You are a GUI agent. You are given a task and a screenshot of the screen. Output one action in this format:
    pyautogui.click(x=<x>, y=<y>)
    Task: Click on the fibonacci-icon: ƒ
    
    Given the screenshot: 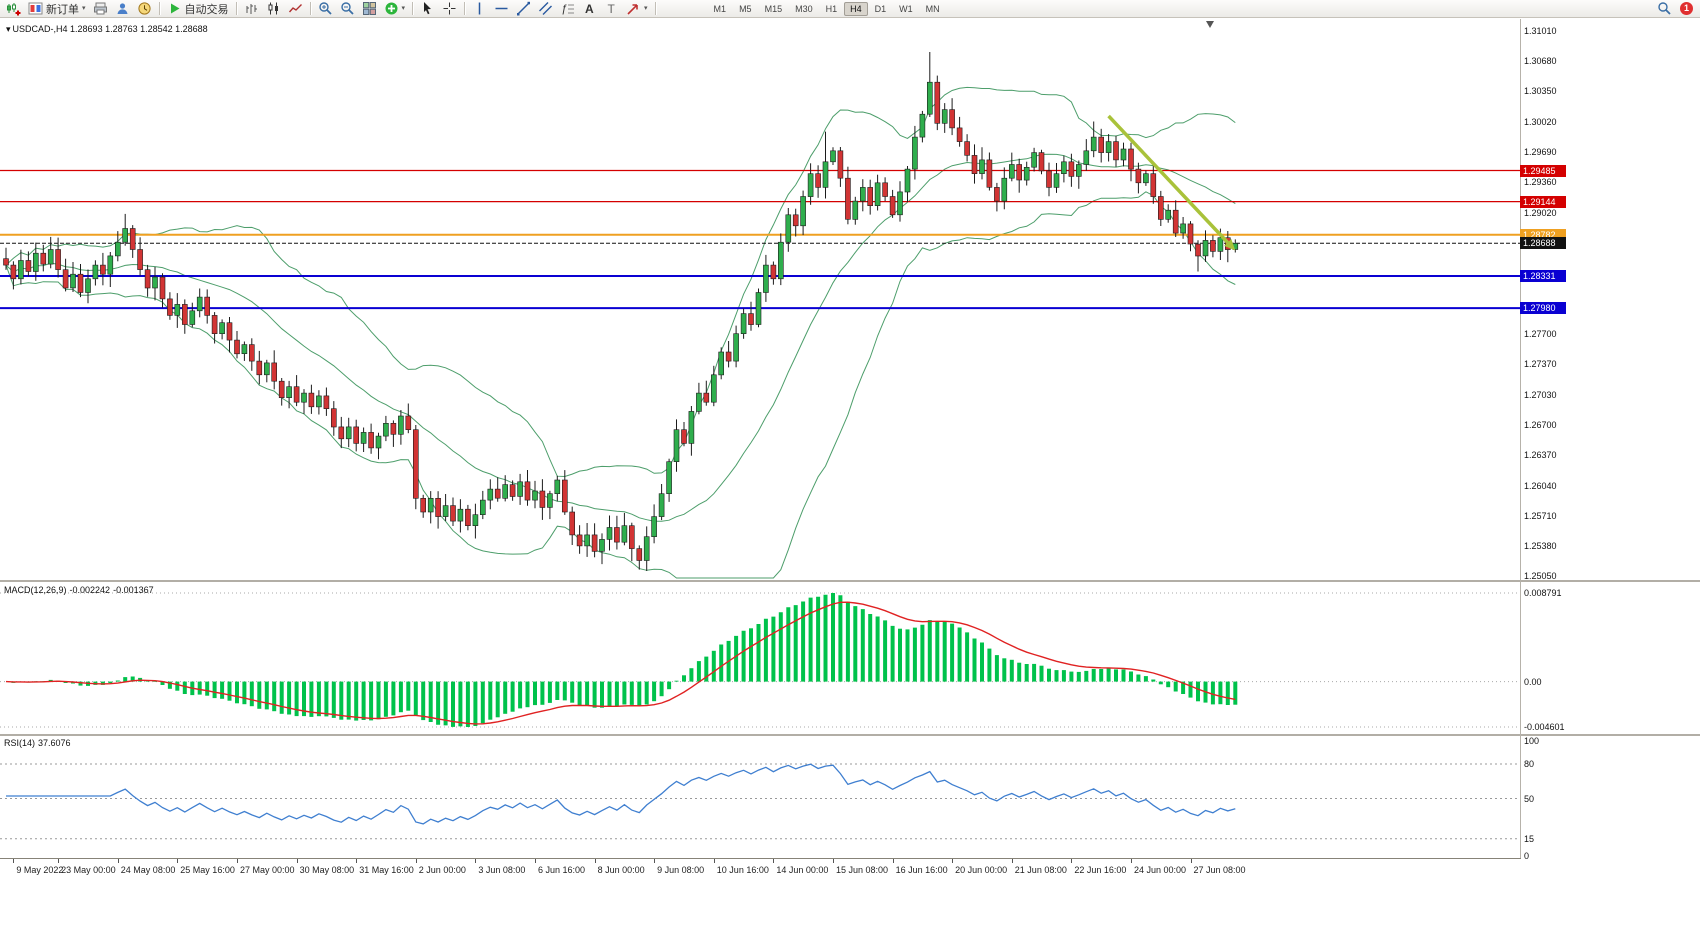 What is the action you would take?
    pyautogui.click(x=568, y=9)
    